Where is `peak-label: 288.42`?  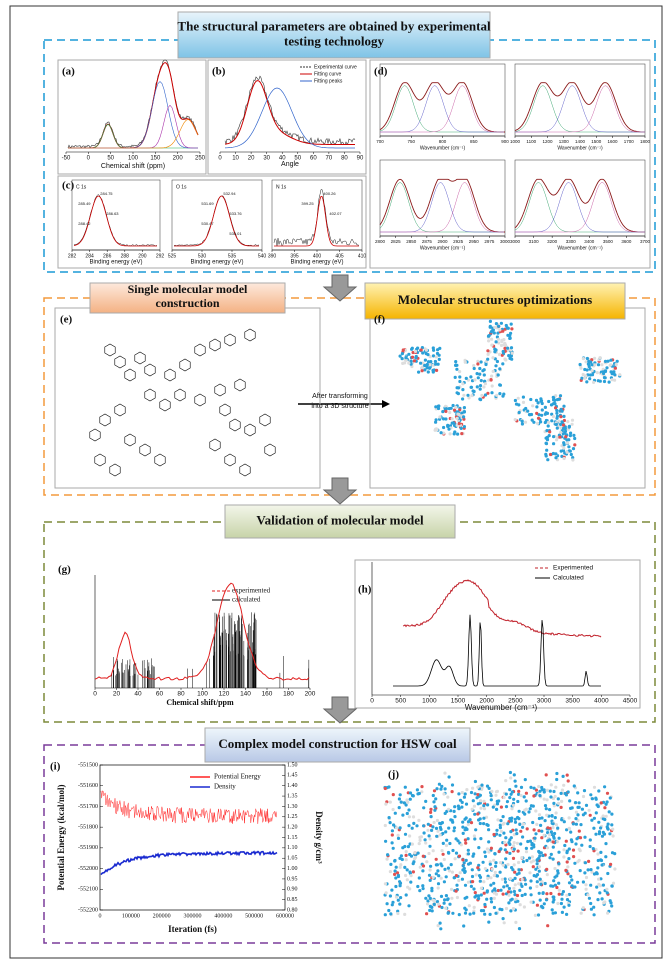
peak-label: 288.42 is located at coordinates (84, 223).